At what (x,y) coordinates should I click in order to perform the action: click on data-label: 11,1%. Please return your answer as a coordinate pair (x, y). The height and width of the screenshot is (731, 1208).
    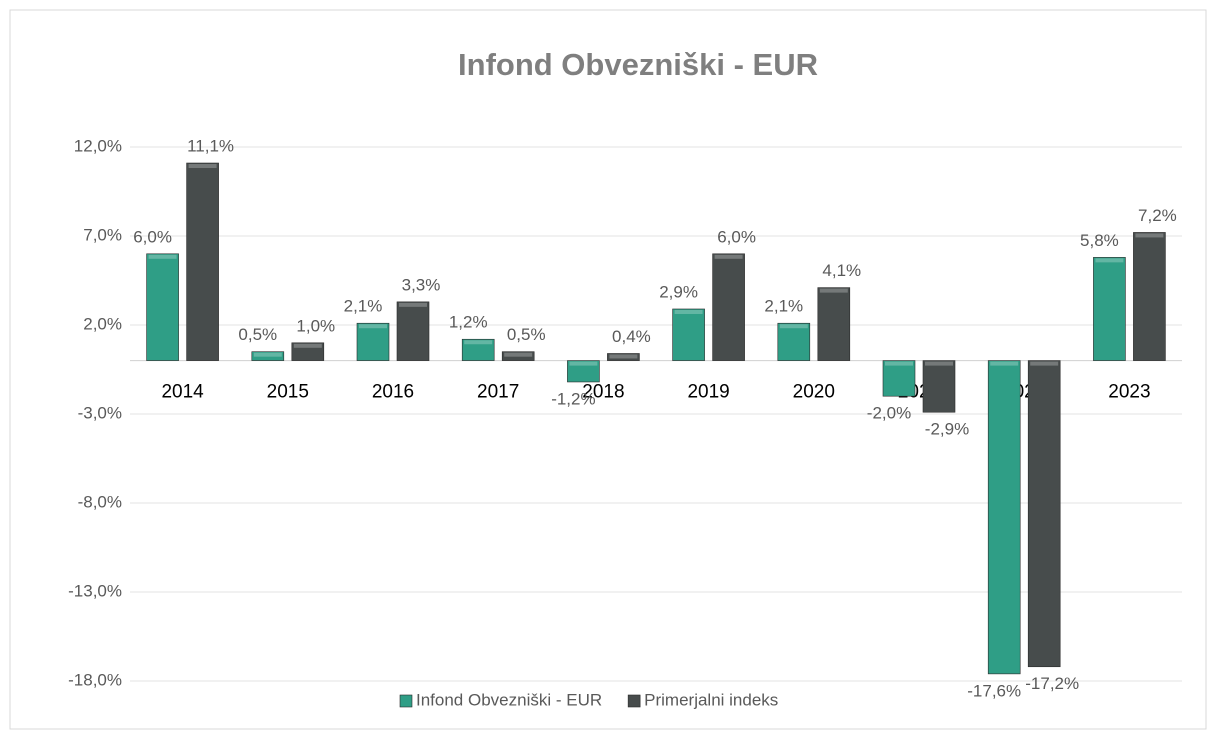
    Looking at the image, I should click on (210, 146).